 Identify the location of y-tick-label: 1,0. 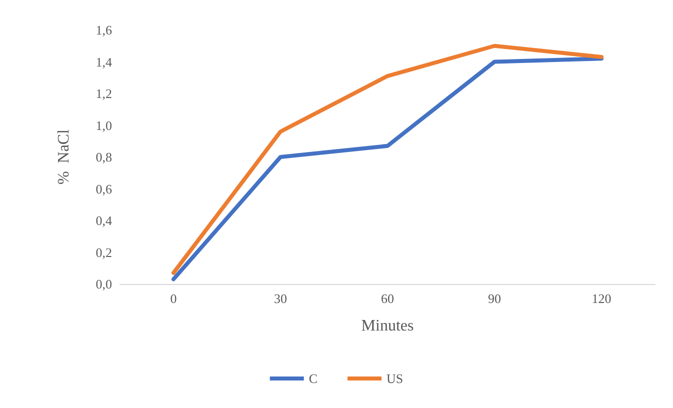
(104, 125).